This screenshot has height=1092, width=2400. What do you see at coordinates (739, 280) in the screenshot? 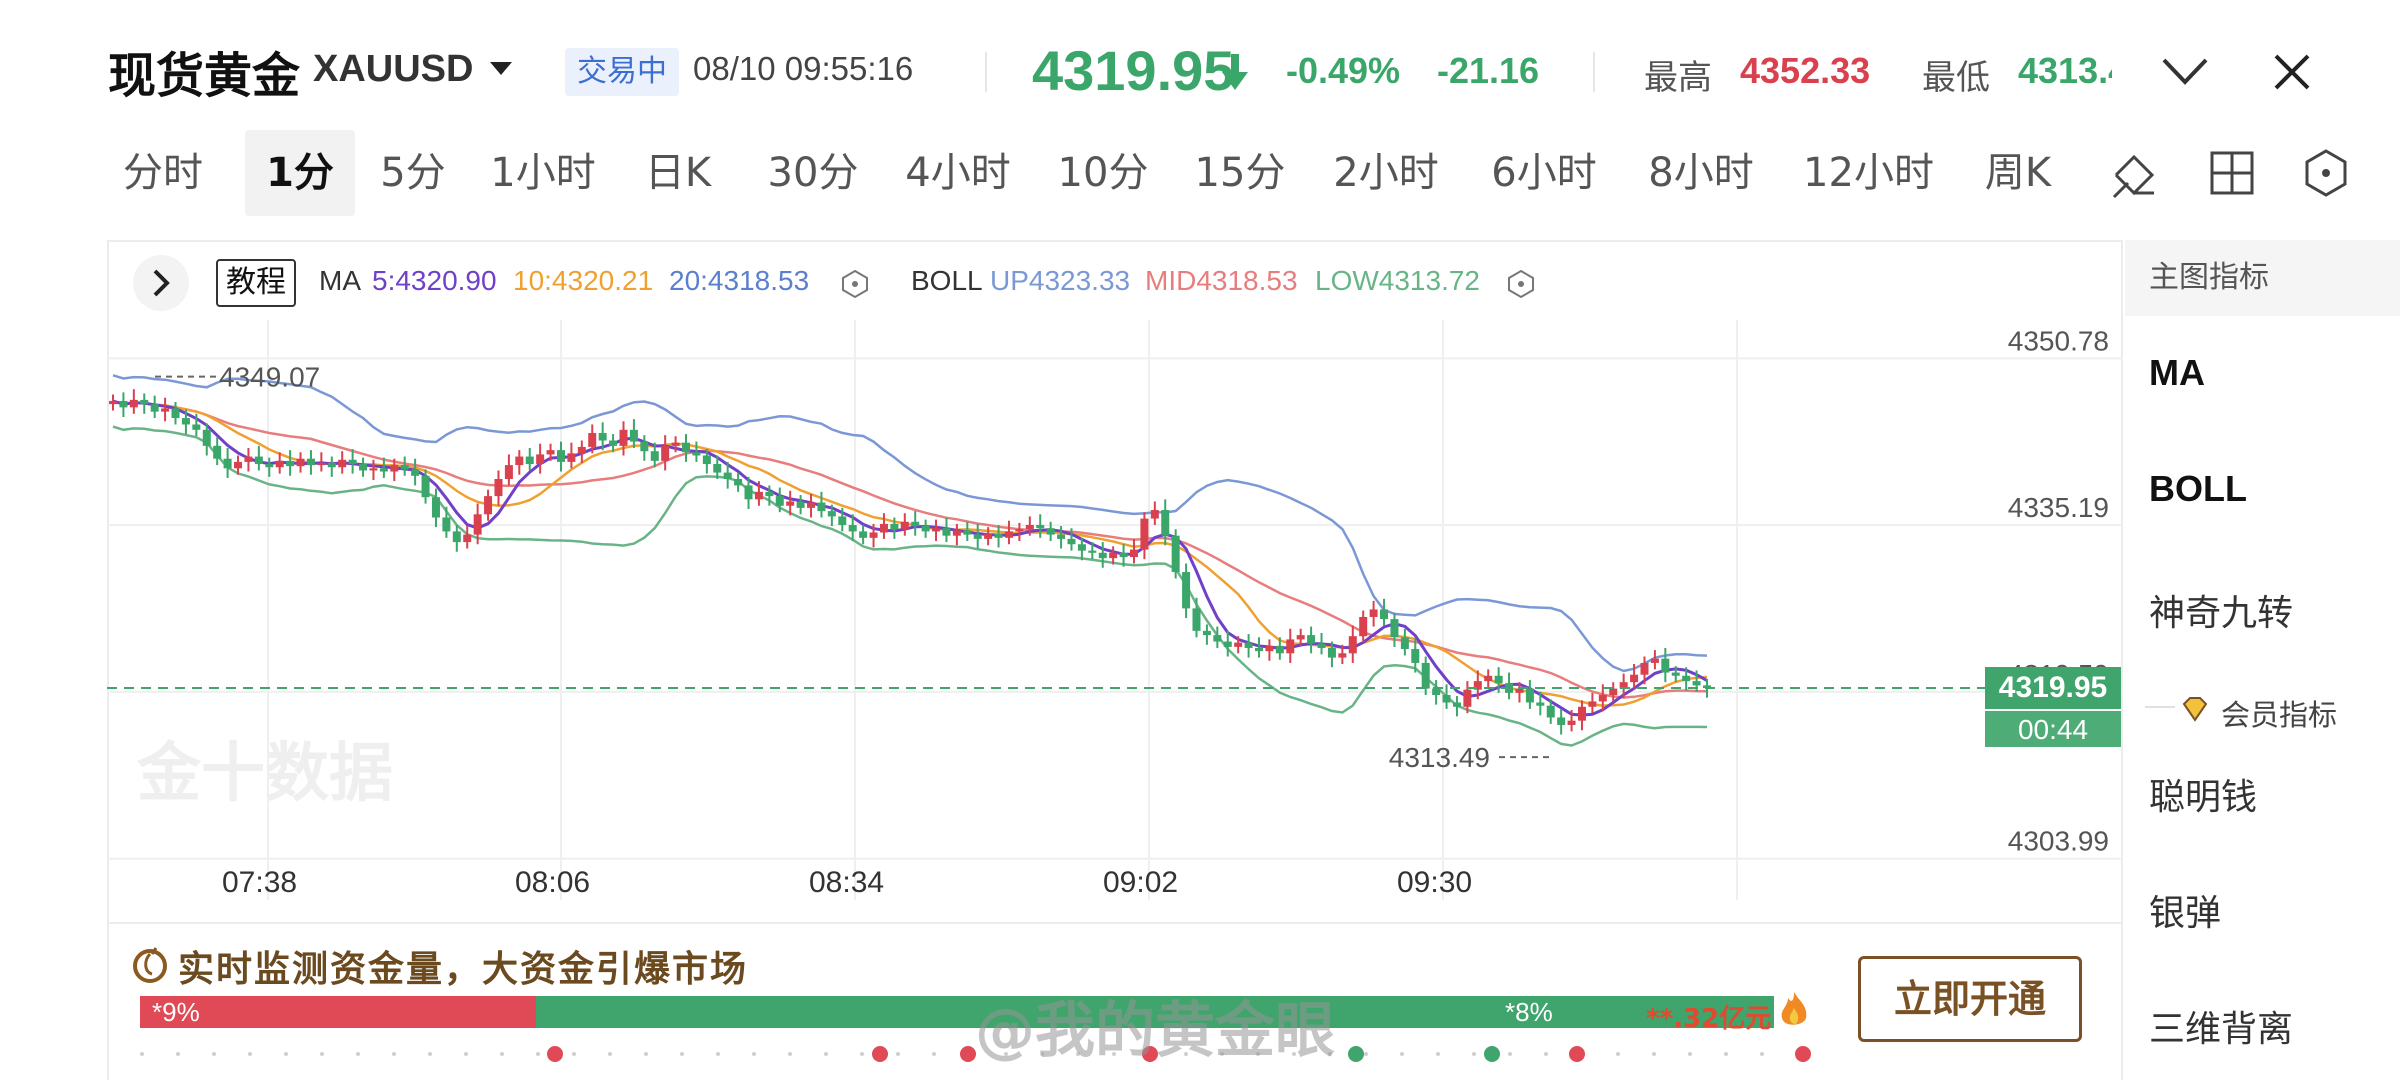
I see `ma20-value: 20:4318.53` at bounding box center [739, 280].